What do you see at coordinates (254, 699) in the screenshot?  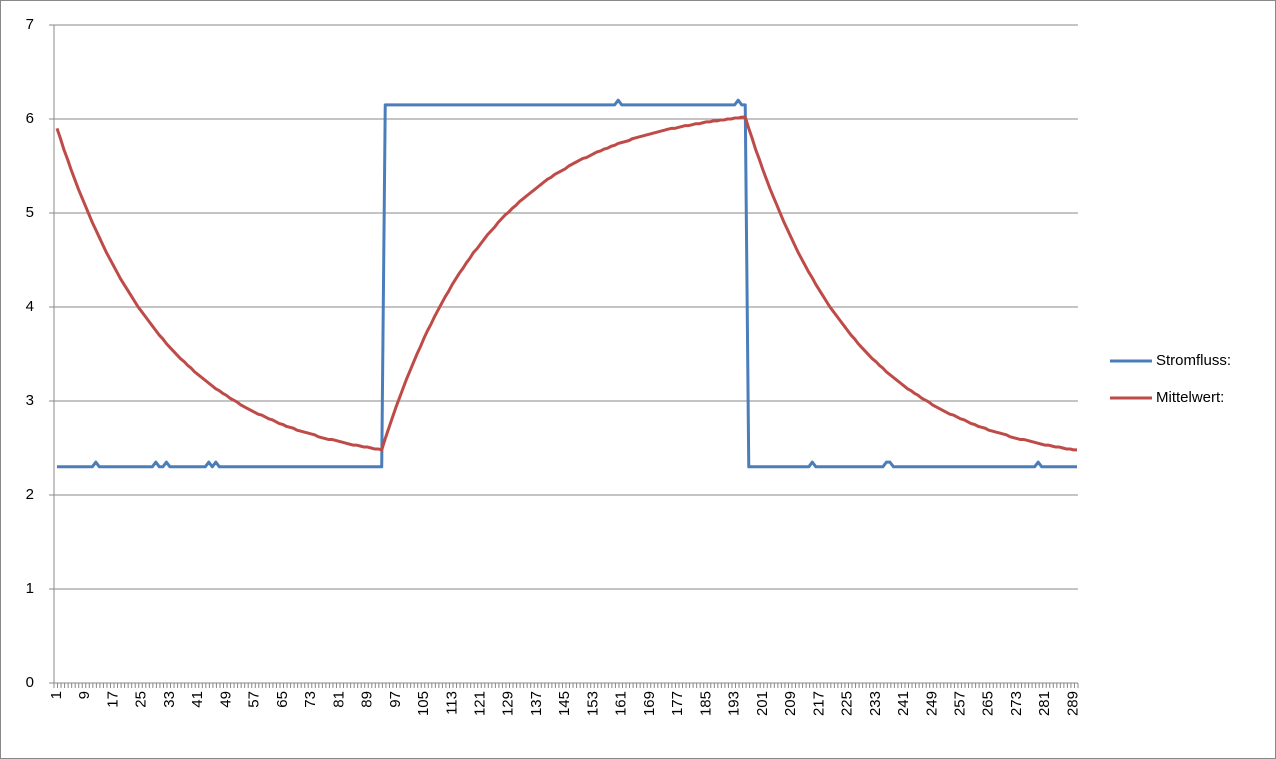 I see `x-tick-label: 57` at bounding box center [254, 699].